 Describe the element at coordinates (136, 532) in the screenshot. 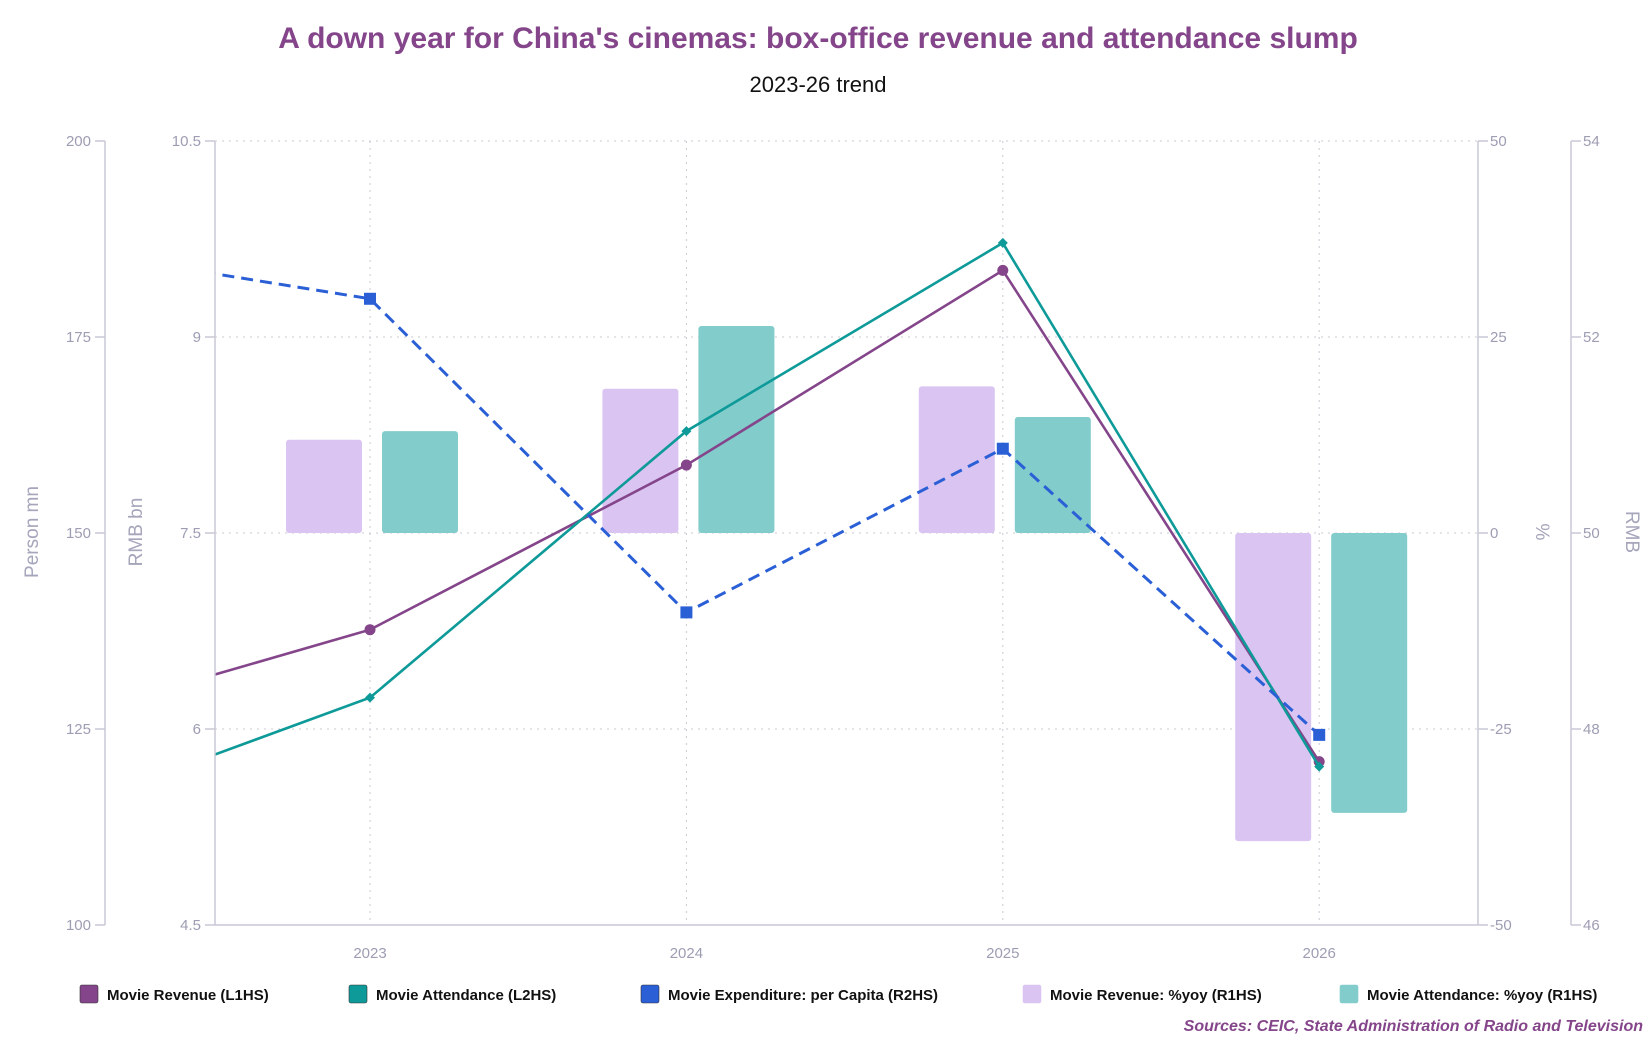

I see `axis-title-L1: RMB bn` at that location.